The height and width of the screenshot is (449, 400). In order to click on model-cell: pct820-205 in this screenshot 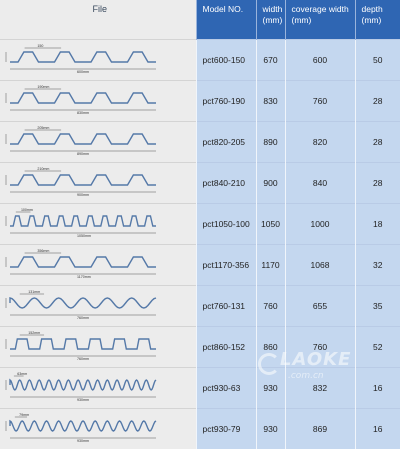, I will do `click(226, 142)`.